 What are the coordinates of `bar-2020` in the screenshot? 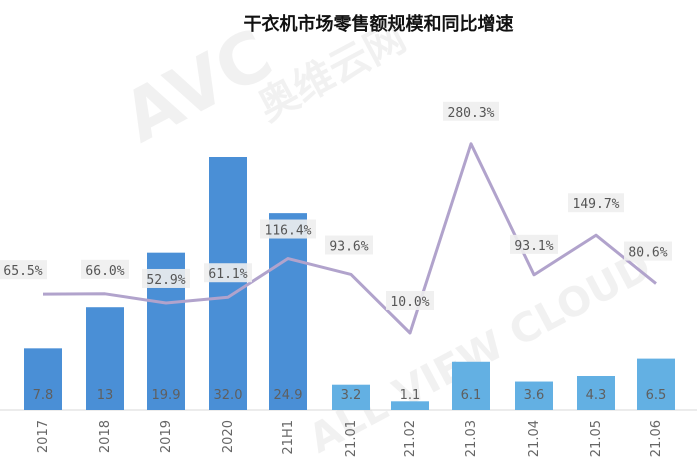 It's located at (228, 283).